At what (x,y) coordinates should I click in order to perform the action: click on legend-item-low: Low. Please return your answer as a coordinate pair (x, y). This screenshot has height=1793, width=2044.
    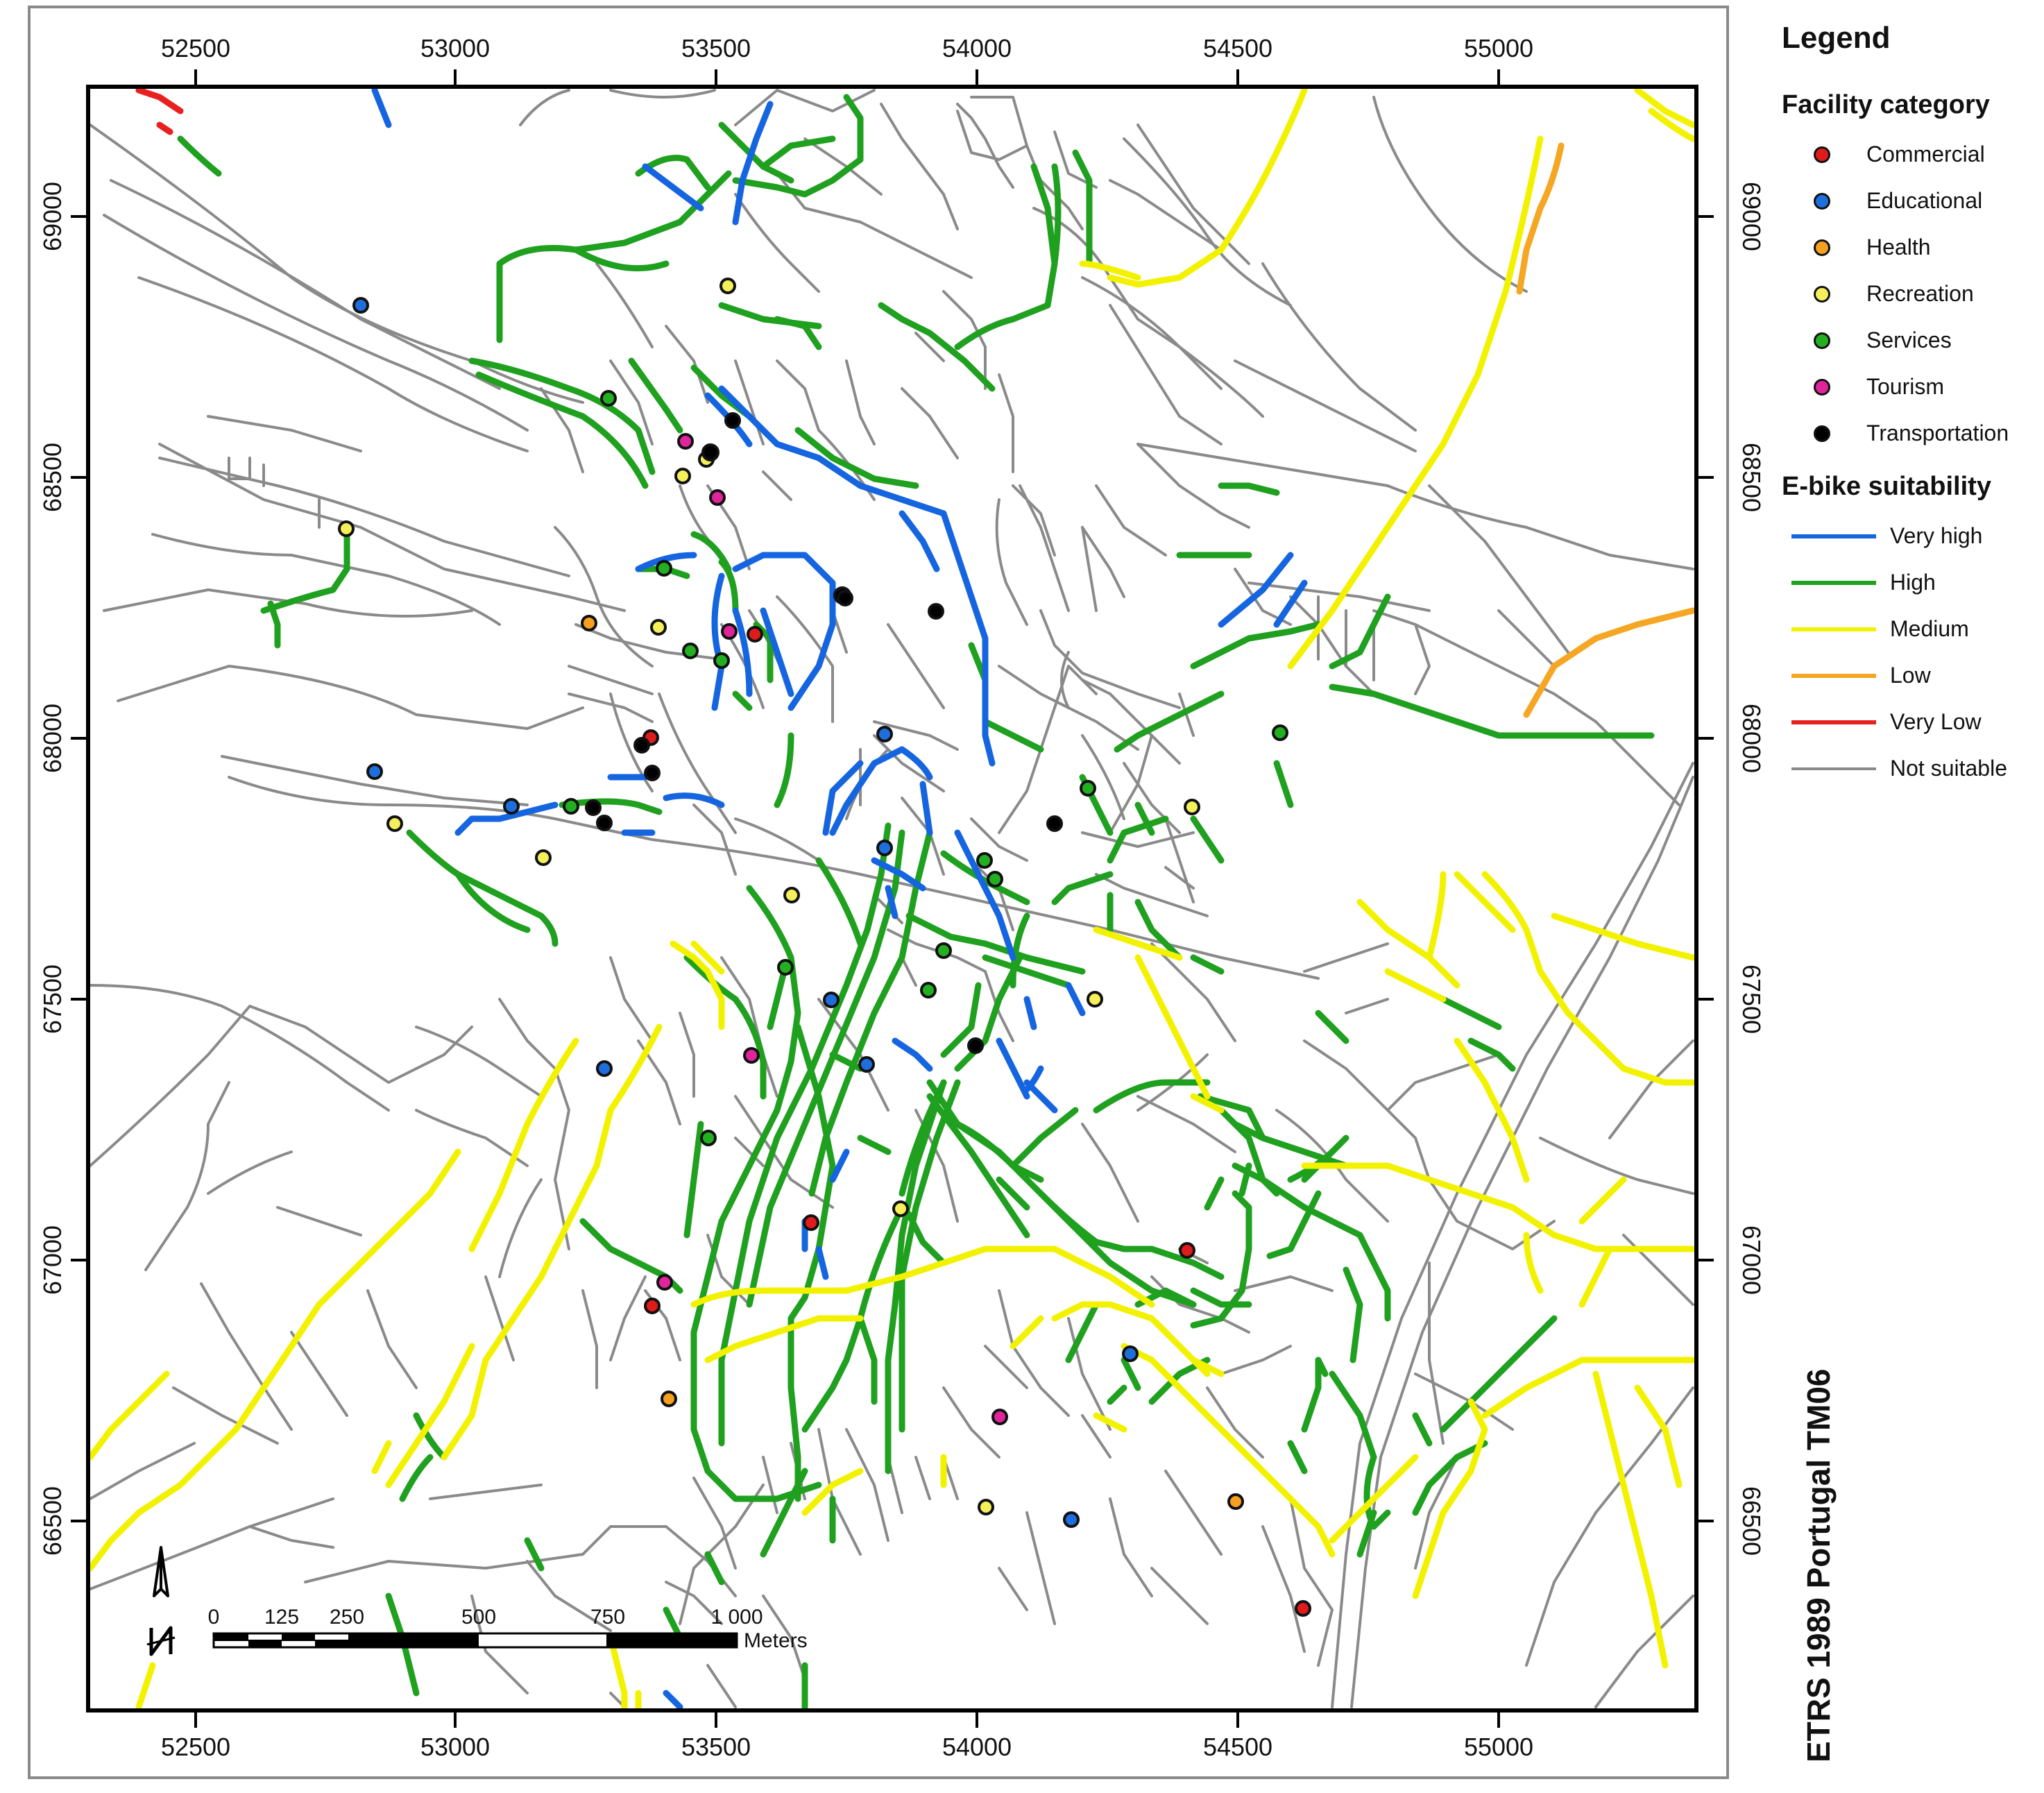
    Looking at the image, I should click on (1910, 675).